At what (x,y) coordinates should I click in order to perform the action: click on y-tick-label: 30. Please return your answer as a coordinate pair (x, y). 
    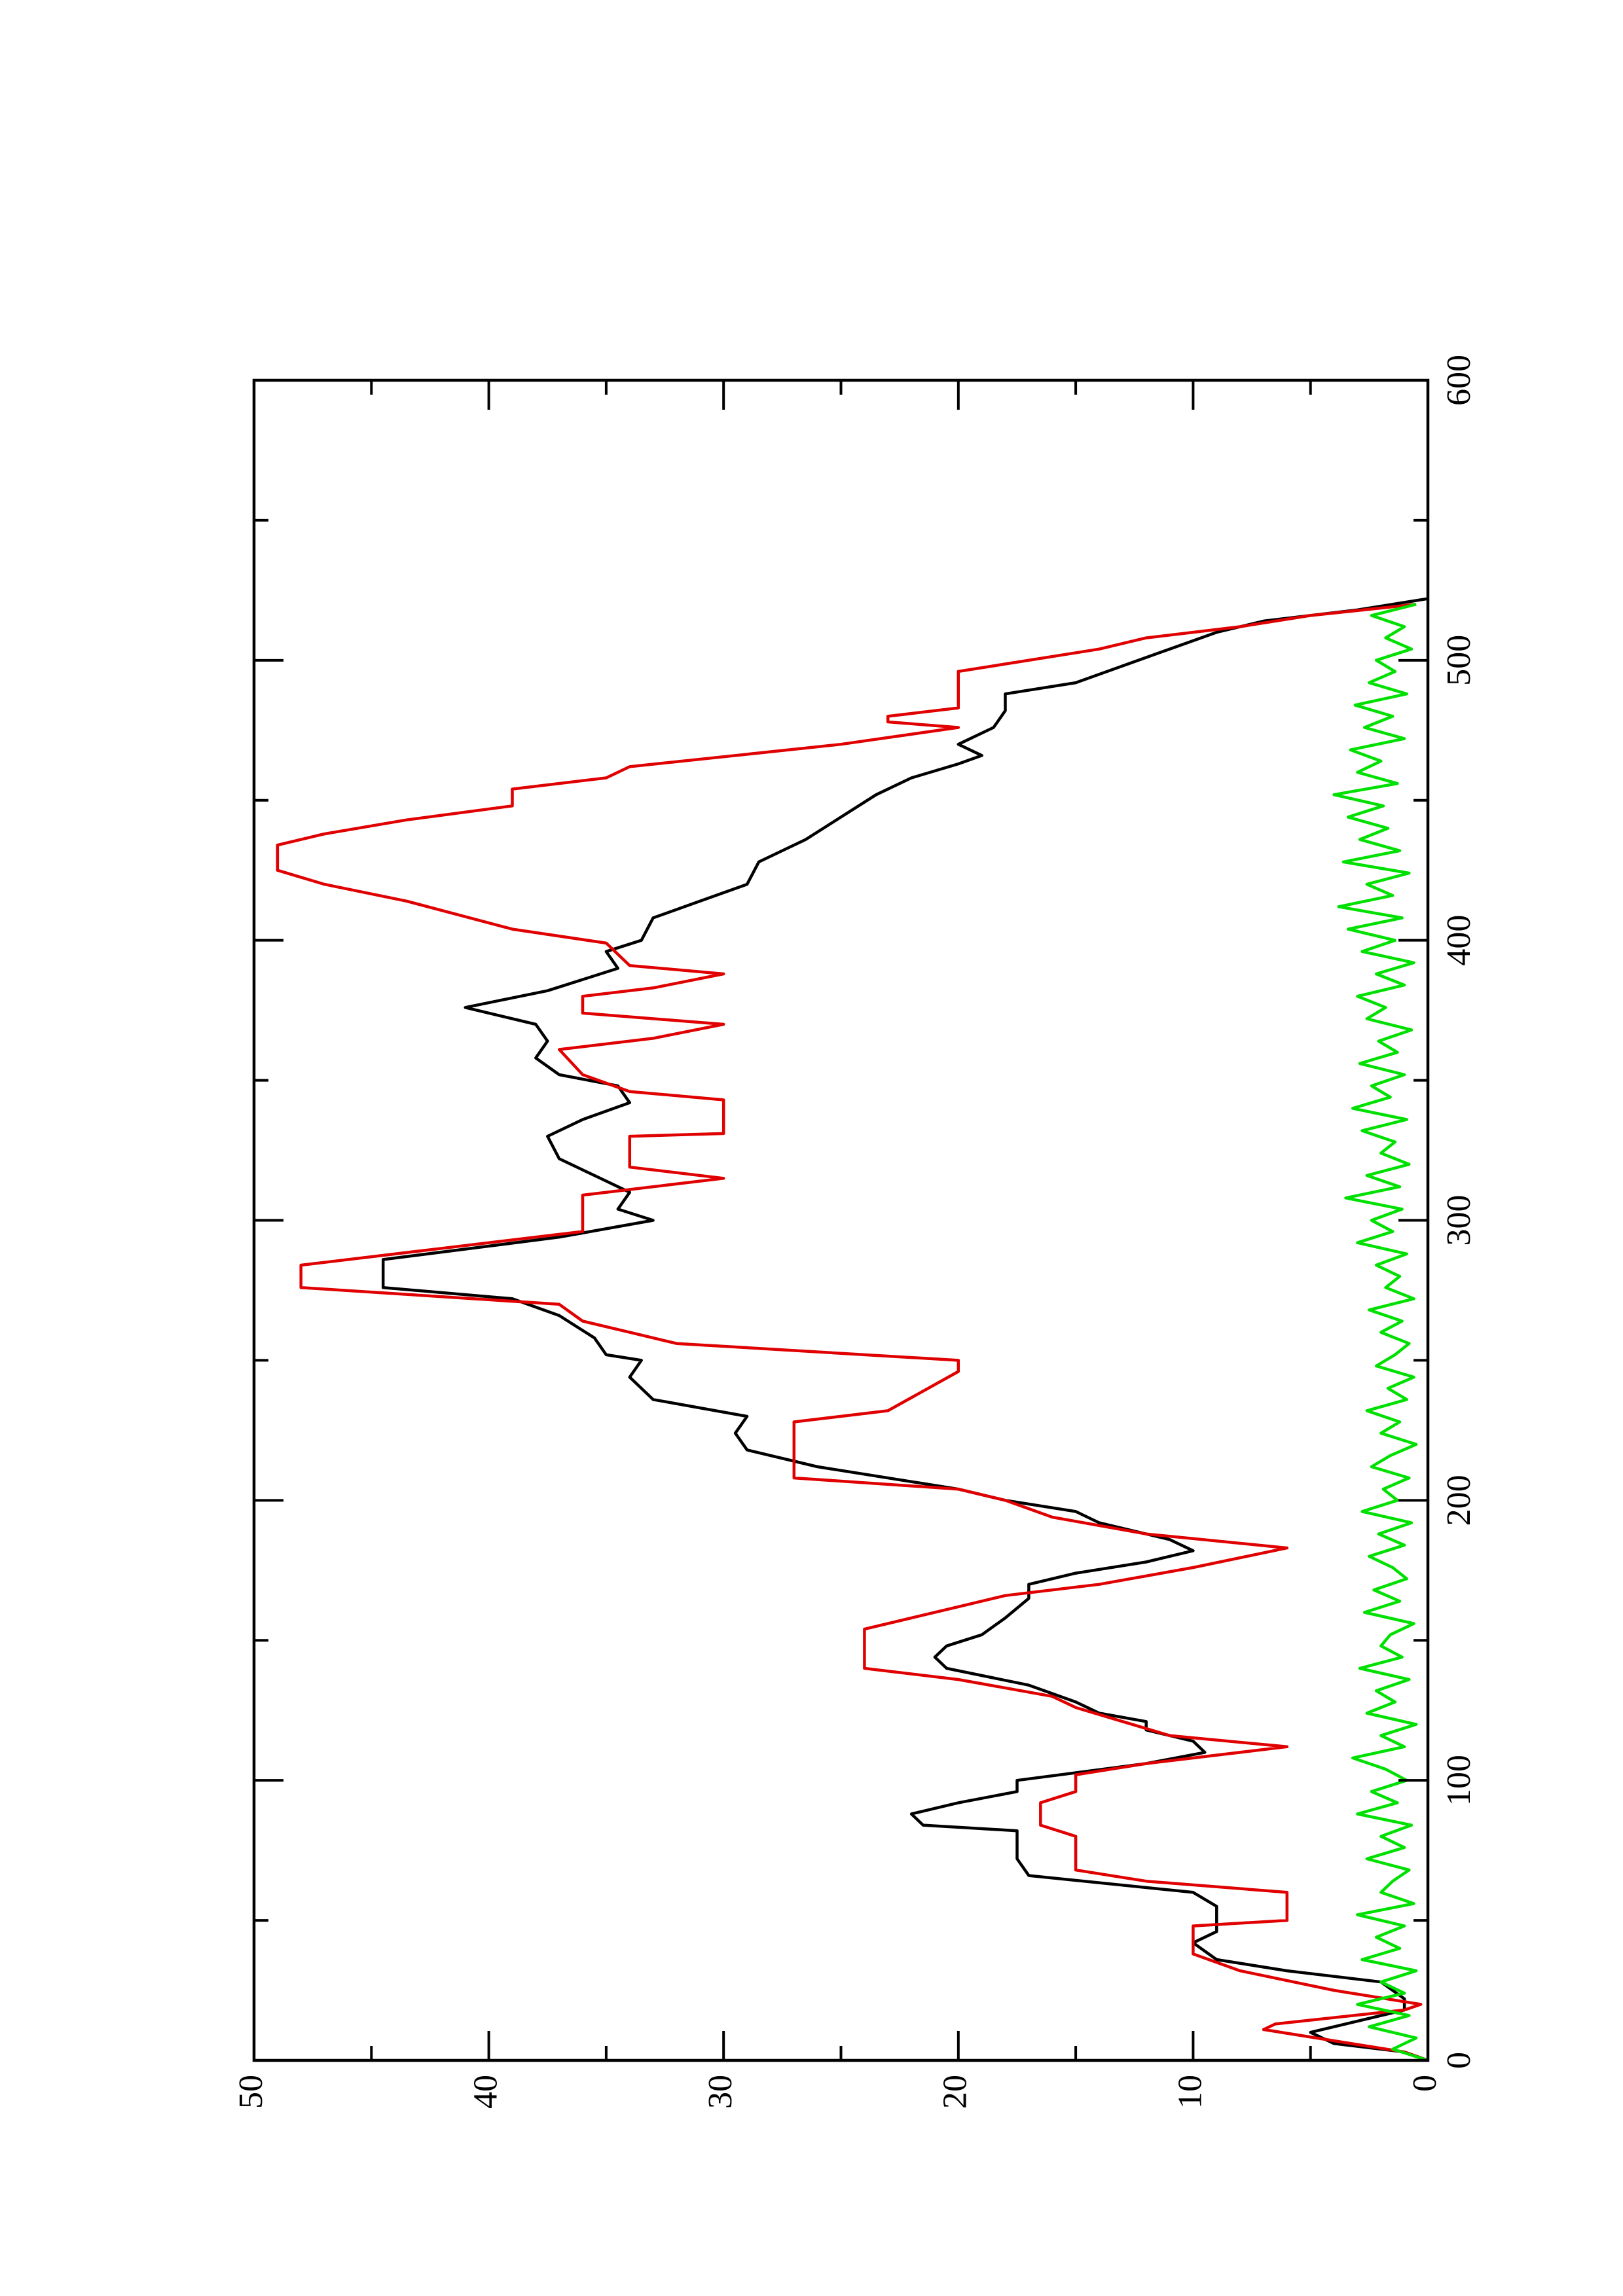
    Looking at the image, I should click on (720, 2092).